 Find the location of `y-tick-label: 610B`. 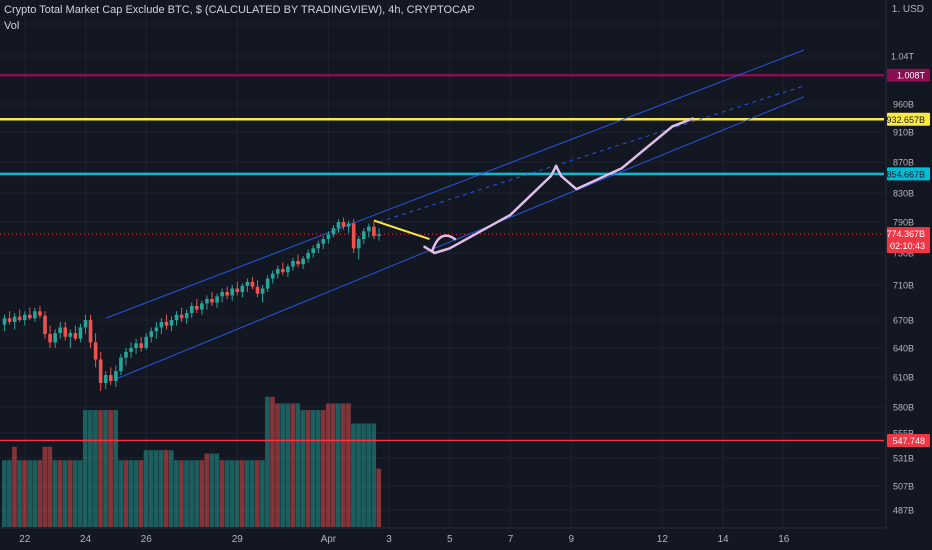

y-tick-label: 610B is located at coordinates (903, 378).